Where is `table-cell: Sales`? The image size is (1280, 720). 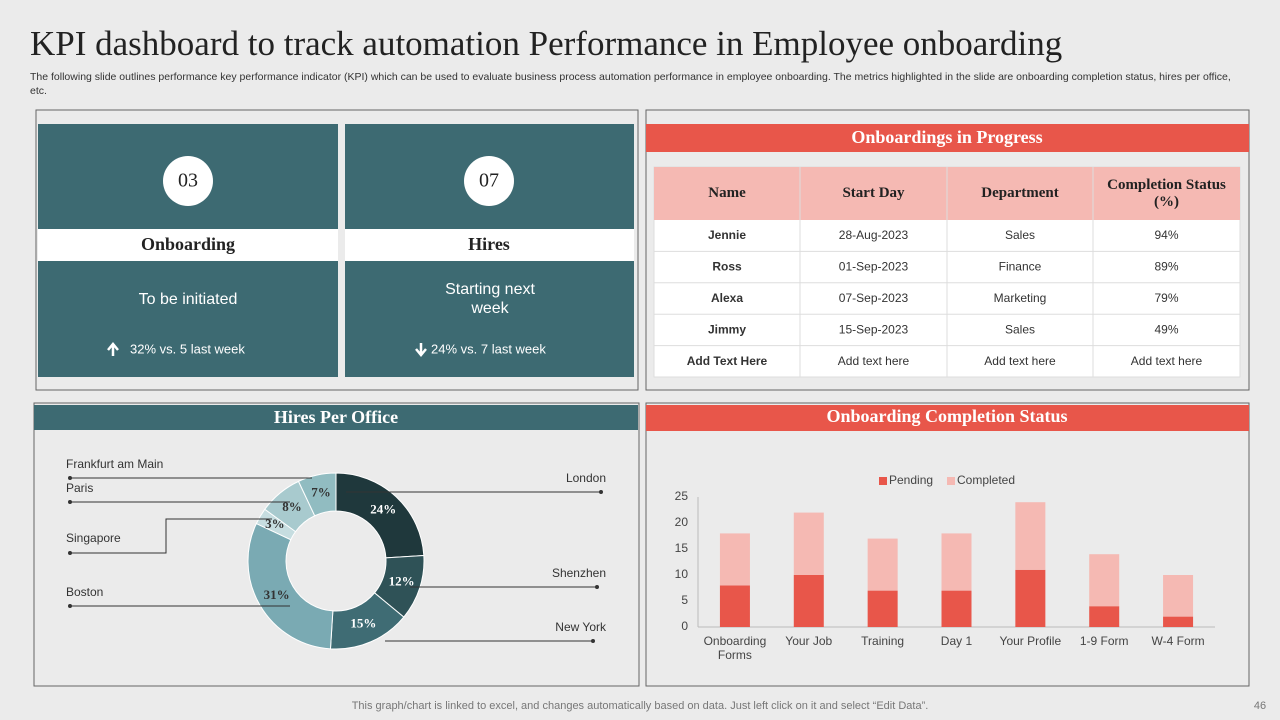 table-cell: Sales is located at coordinates (1020, 235).